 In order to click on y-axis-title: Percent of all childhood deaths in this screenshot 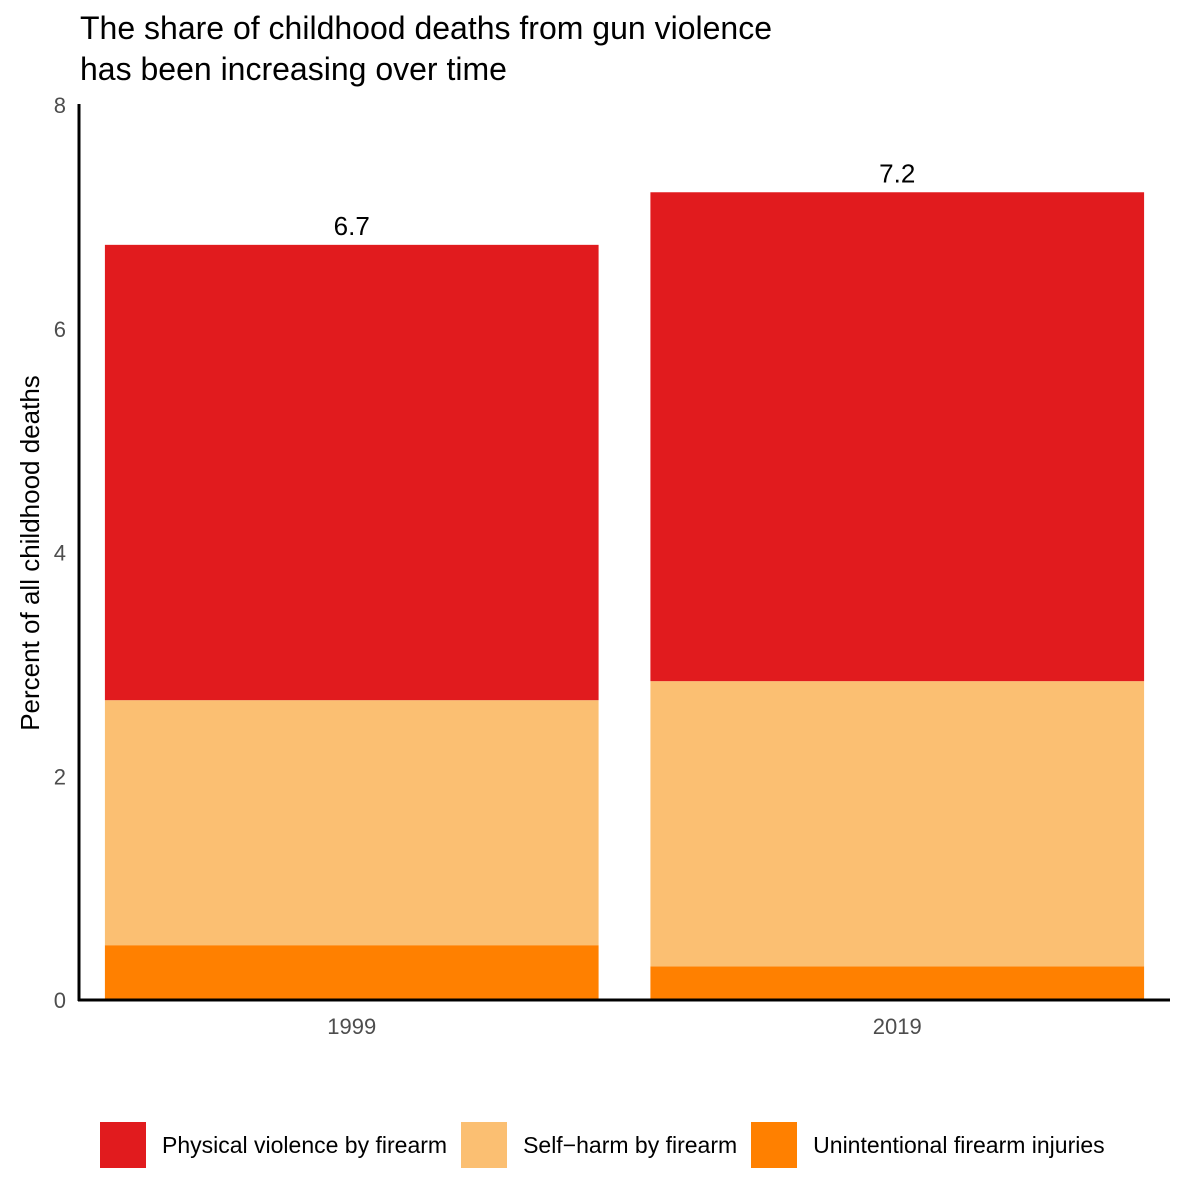, I will do `click(30, 553)`.